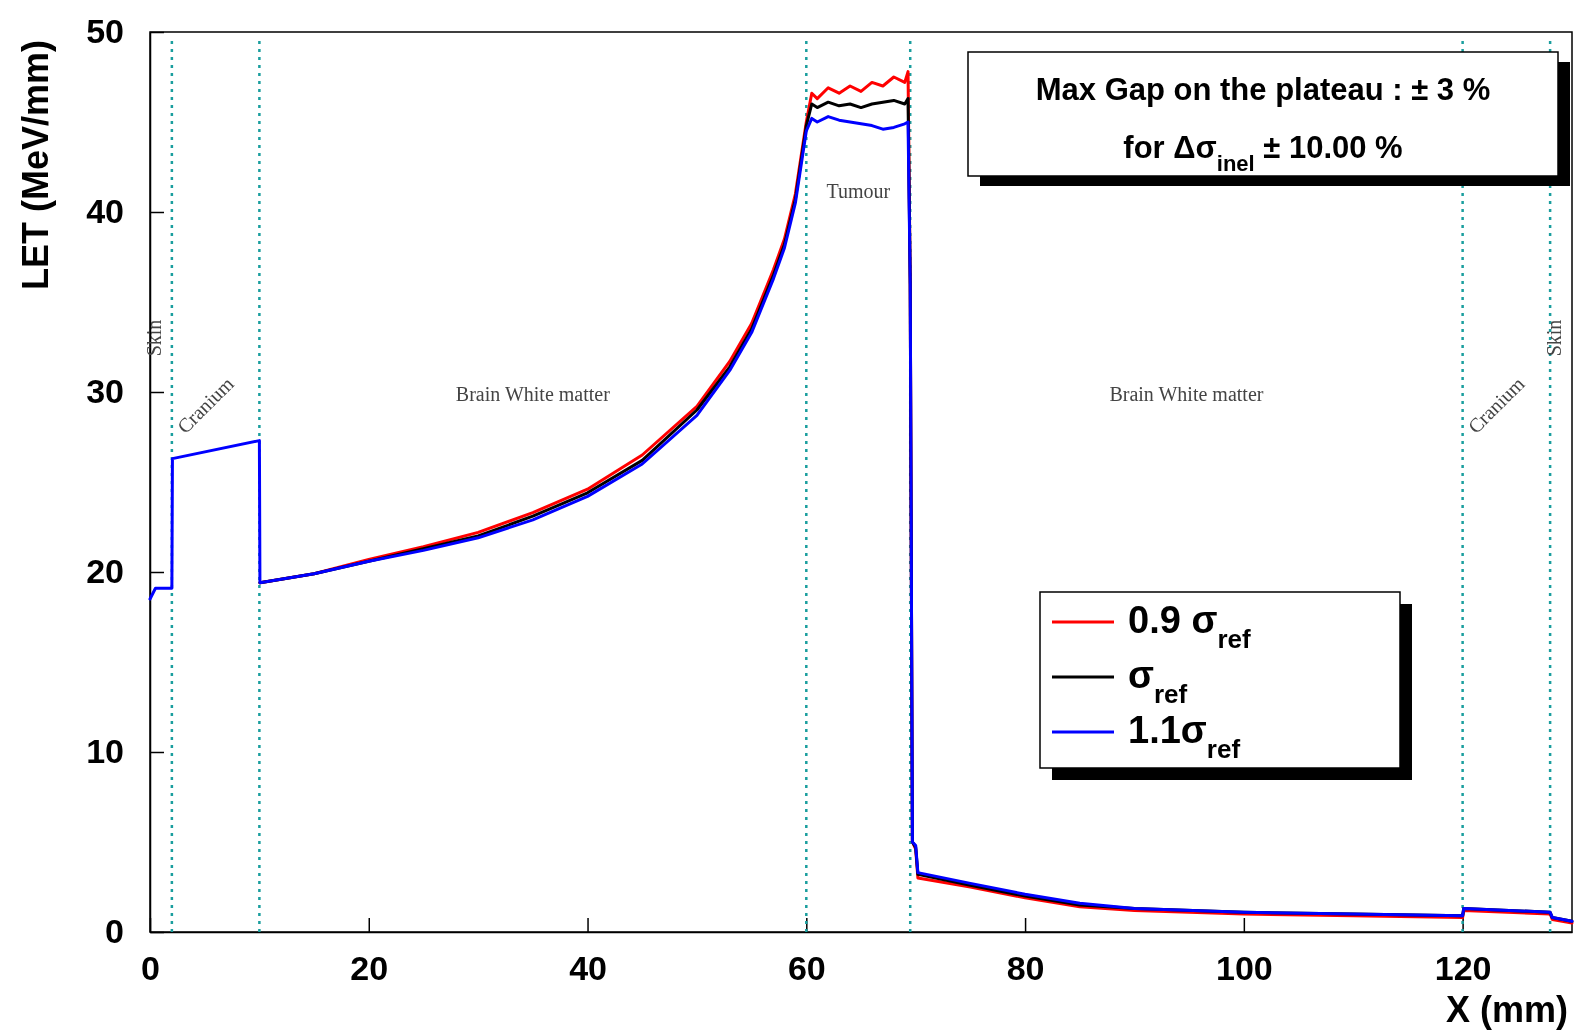  What do you see at coordinates (105, 751) in the screenshot?
I see `y-tick-label: 10` at bounding box center [105, 751].